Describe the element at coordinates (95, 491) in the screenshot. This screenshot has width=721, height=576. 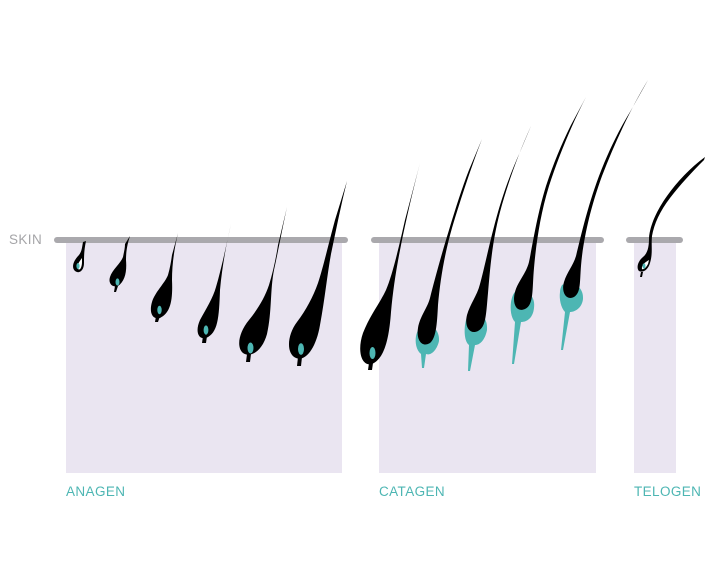
I see `phase-label-anagen: ANAGEN` at that location.